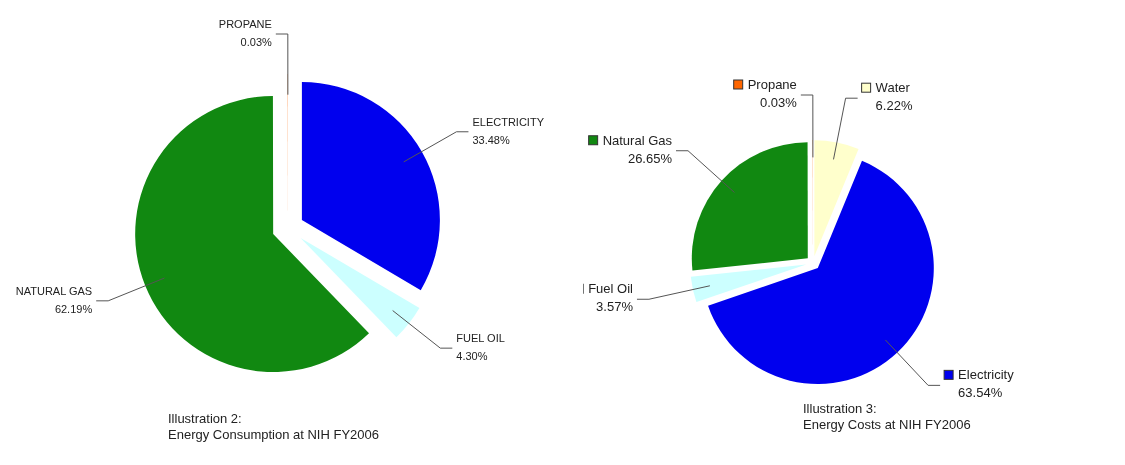 The width and height of the screenshot is (1125, 465). Describe the element at coordinates (611, 289) in the screenshot. I see `legend-label: Fuel Oil` at that location.